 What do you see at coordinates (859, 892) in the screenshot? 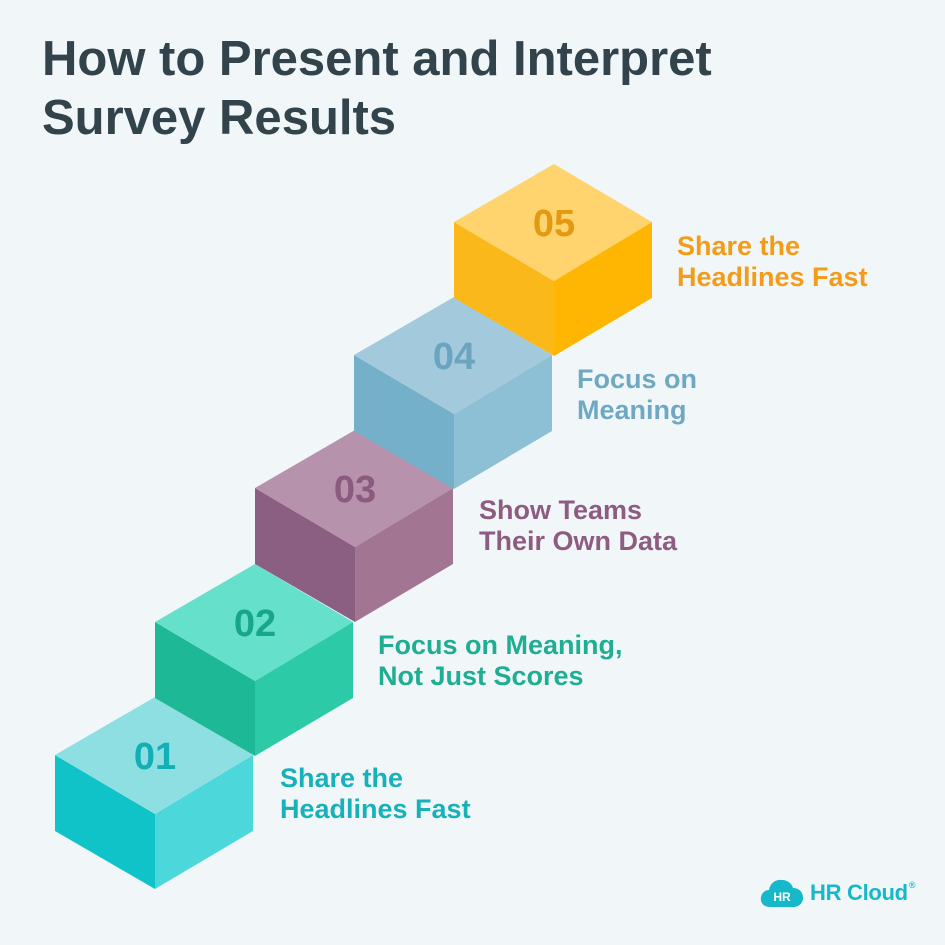
I see `logo-name-text: HR Cloud` at bounding box center [859, 892].